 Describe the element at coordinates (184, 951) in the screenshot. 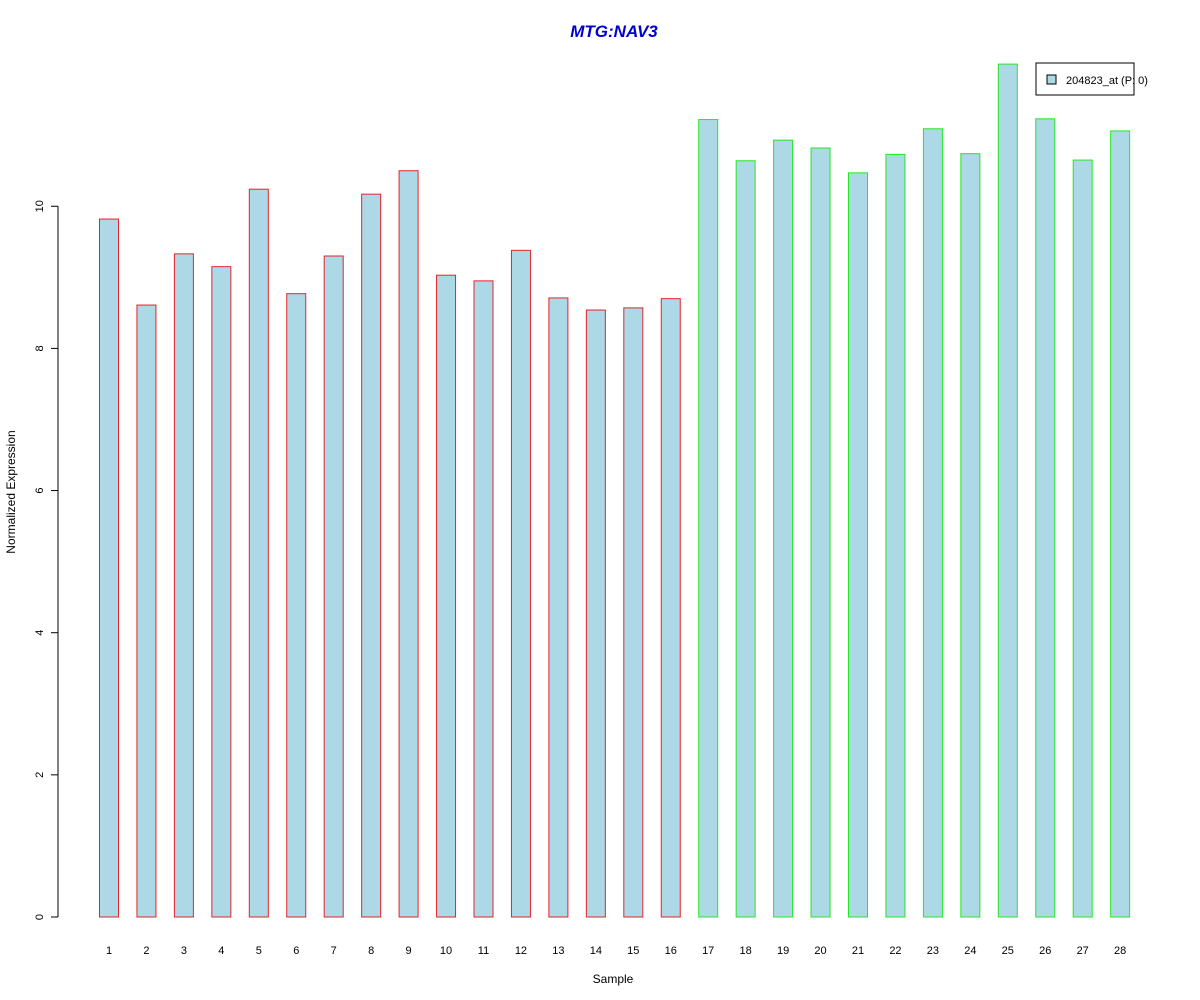

I see `x-tick-label-3: 3` at that location.